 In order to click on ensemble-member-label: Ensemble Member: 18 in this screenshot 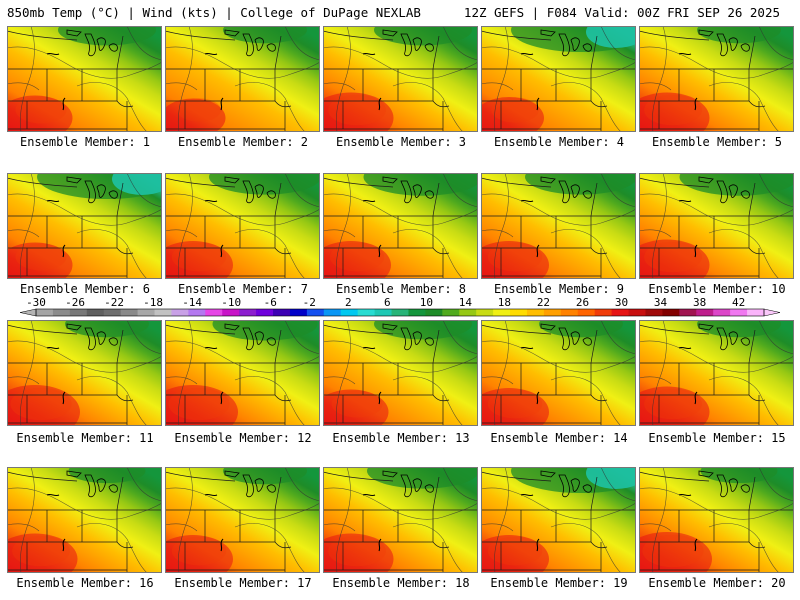, I will do `click(401, 583)`.